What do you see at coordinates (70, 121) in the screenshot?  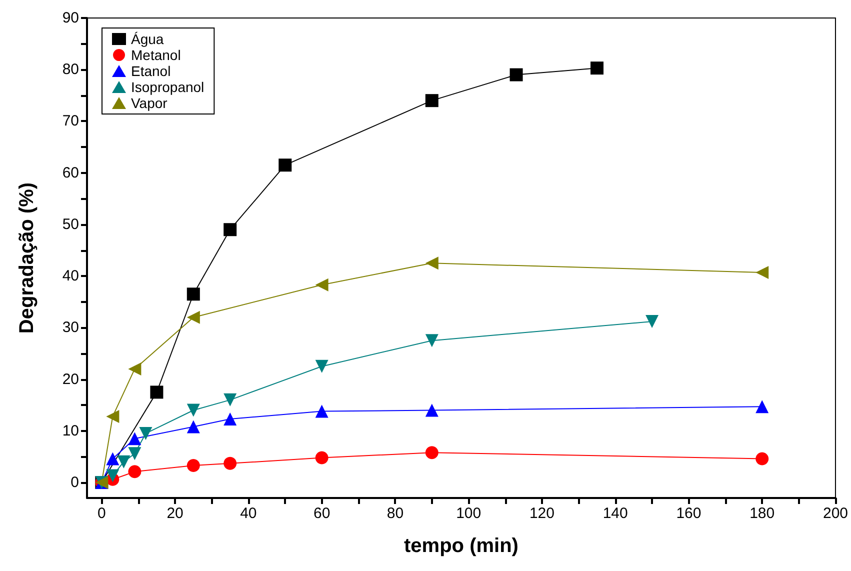 I see `y-tick-label: 70` at bounding box center [70, 121].